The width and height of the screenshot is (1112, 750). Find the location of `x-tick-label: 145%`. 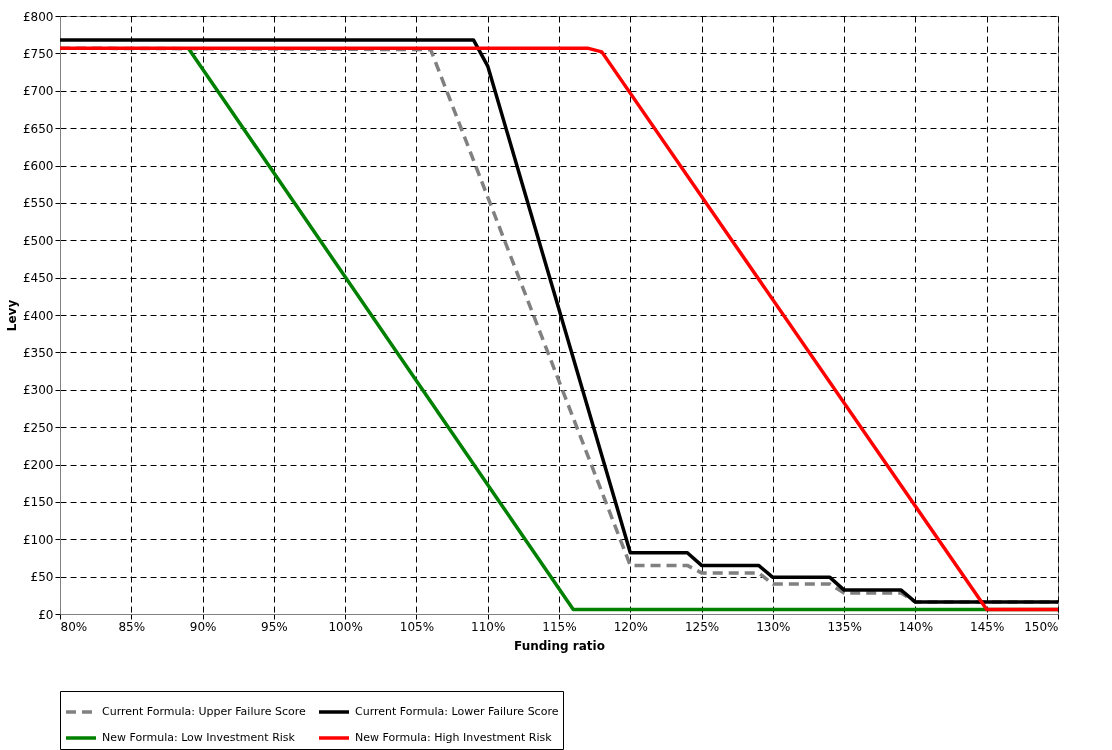

x-tick-label: 145% is located at coordinates (987, 626).